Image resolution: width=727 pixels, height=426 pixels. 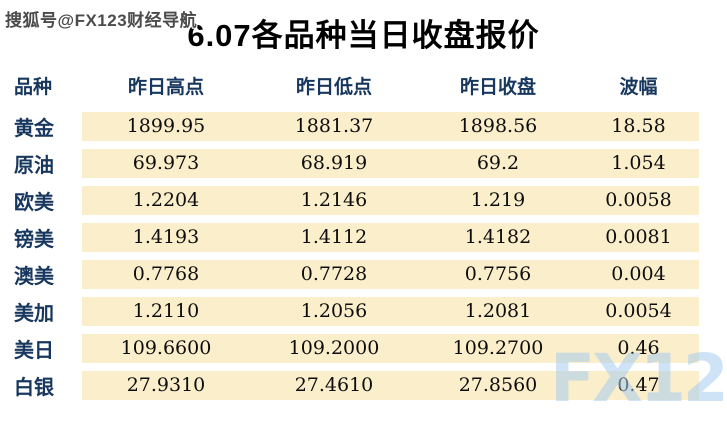 What do you see at coordinates (638, 311) in the screenshot?
I see `range-value: 0.0054` at bounding box center [638, 311].